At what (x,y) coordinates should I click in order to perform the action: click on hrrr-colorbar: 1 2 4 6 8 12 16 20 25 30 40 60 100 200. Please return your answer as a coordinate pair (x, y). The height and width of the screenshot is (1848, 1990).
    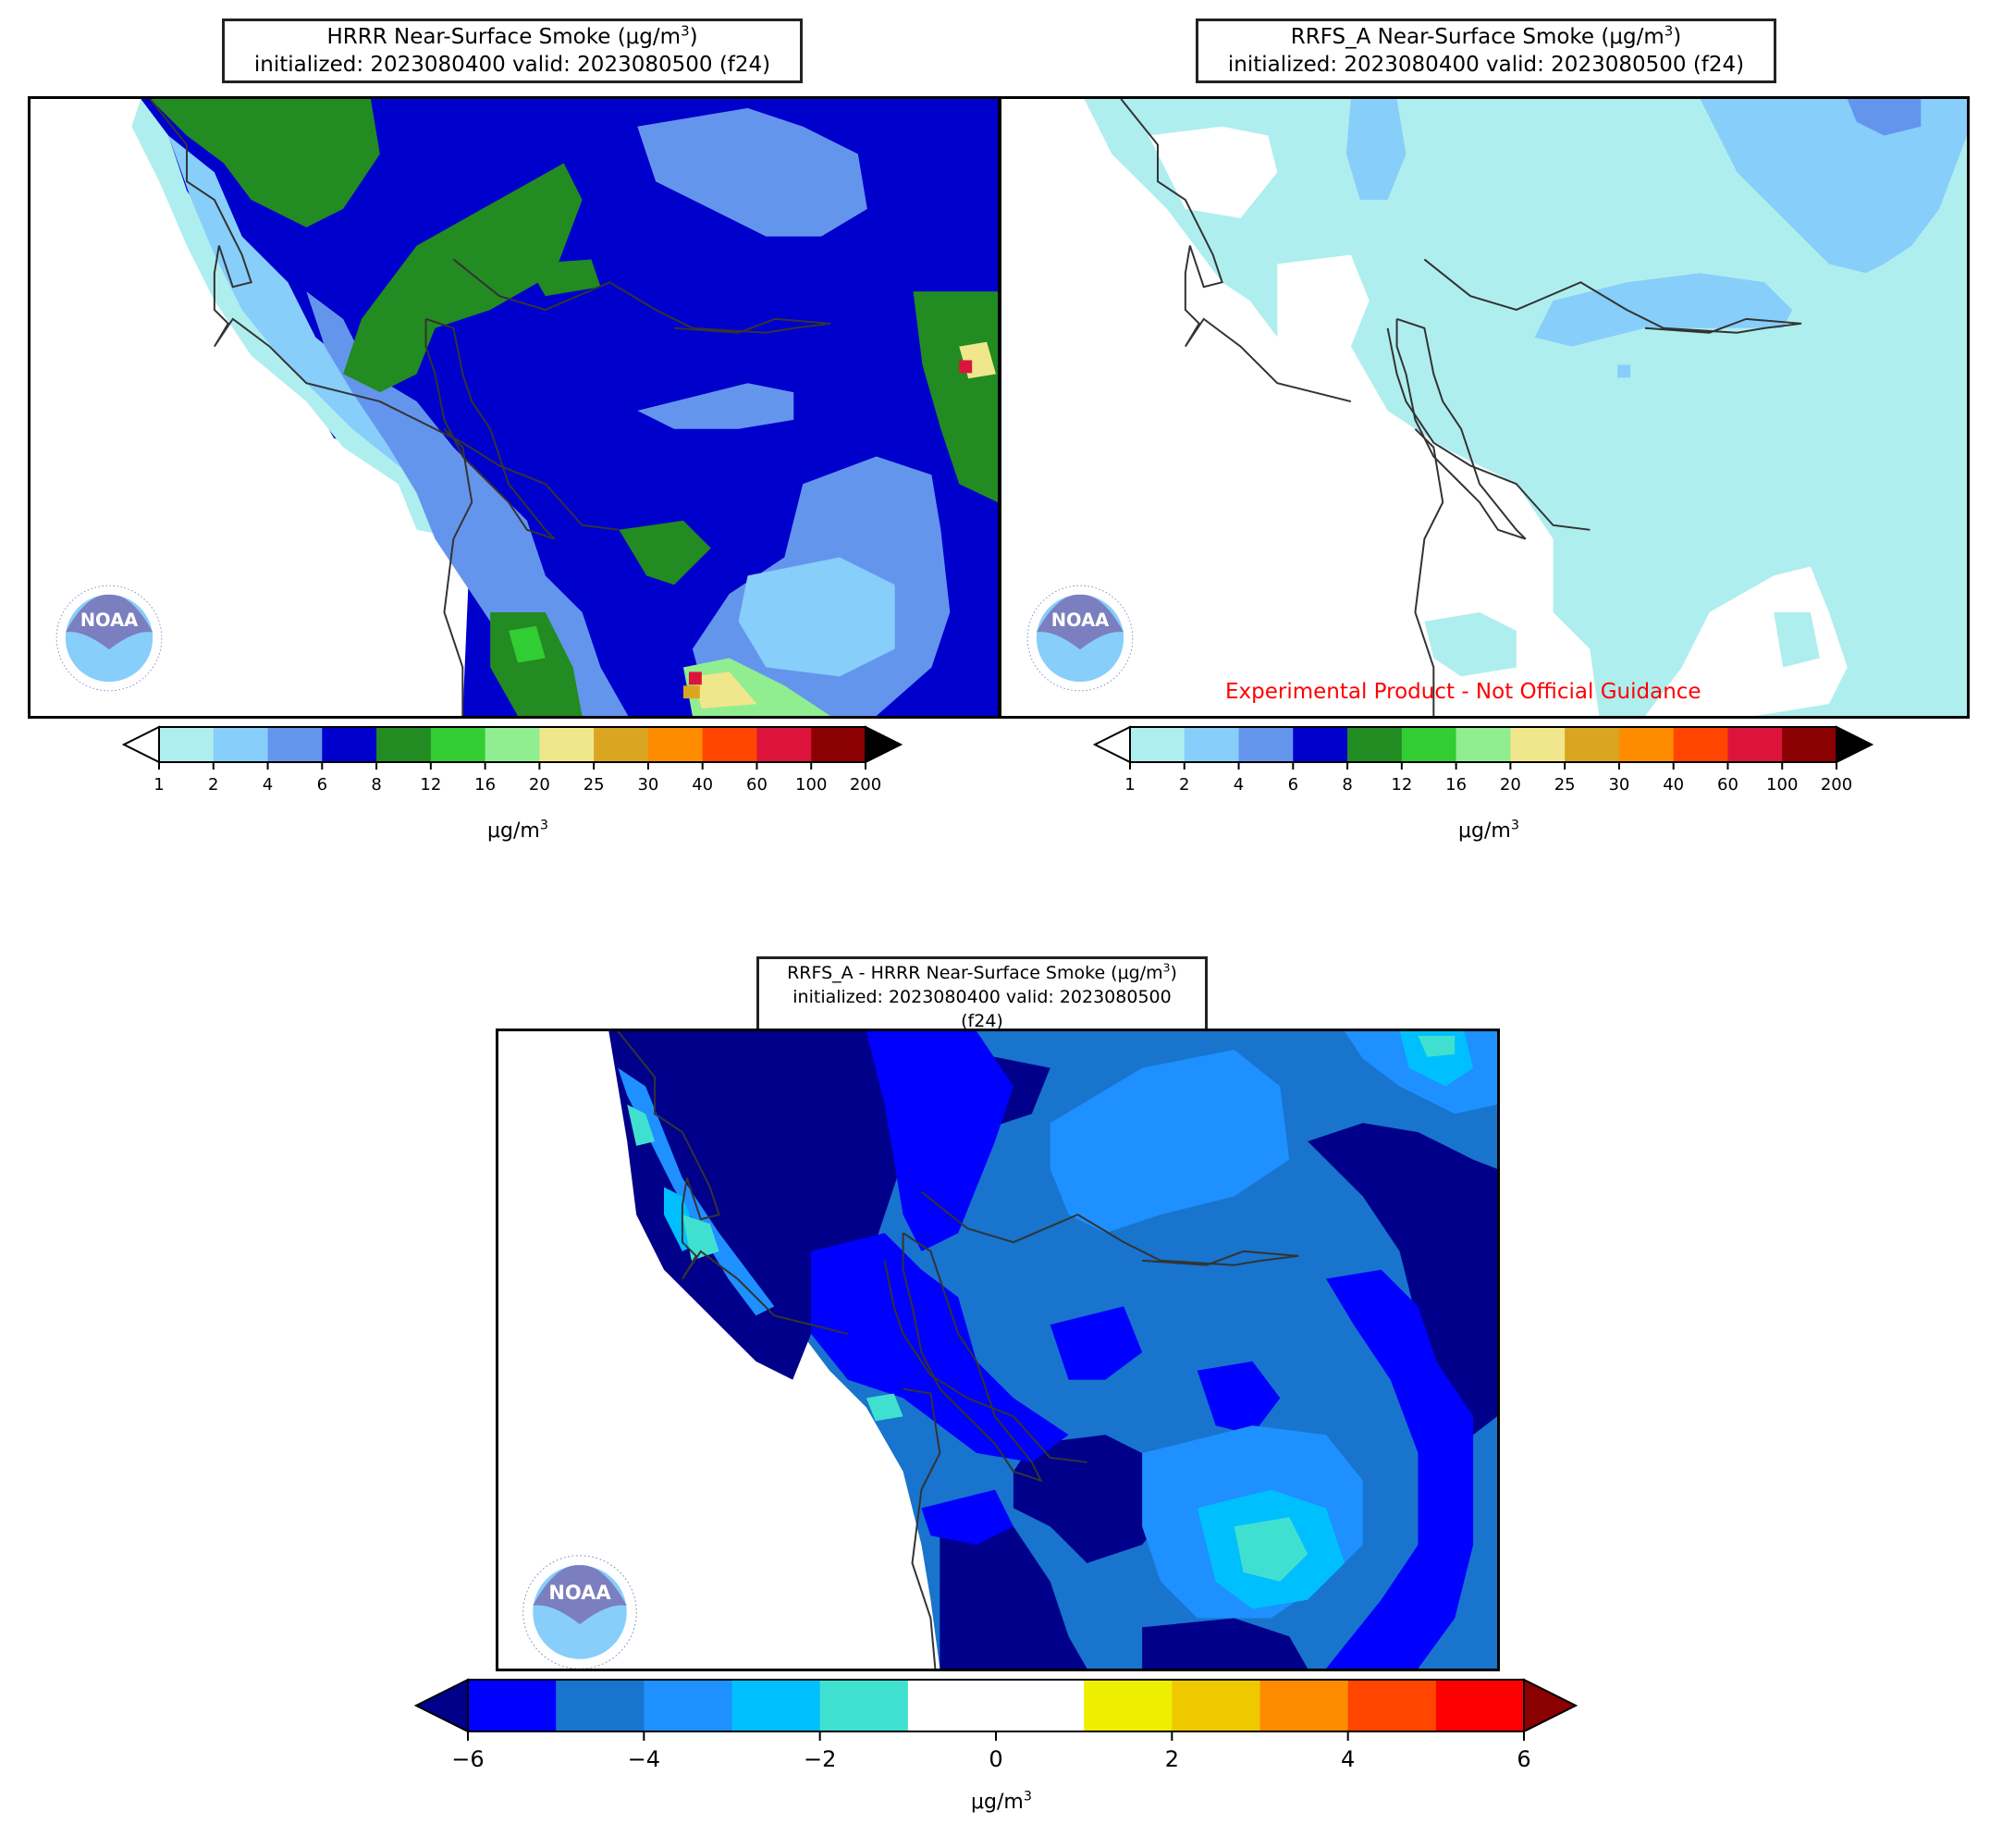
    Looking at the image, I should click on (512, 760).